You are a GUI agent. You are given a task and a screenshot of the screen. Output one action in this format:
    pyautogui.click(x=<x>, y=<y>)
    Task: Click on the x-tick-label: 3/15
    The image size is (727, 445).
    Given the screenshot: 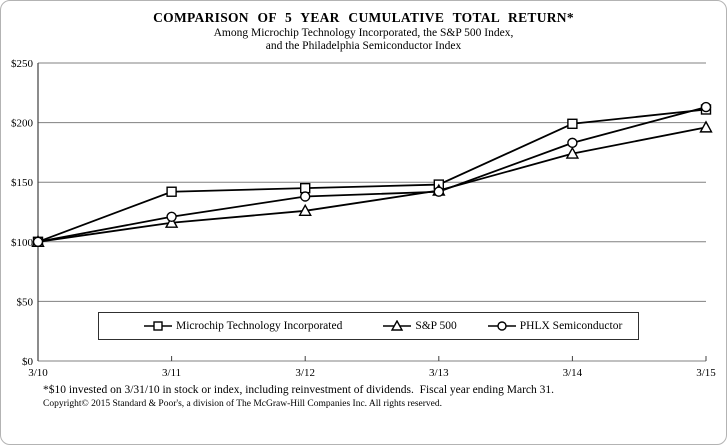 What is the action you would take?
    pyautogui.click(x=706, y=373)
    